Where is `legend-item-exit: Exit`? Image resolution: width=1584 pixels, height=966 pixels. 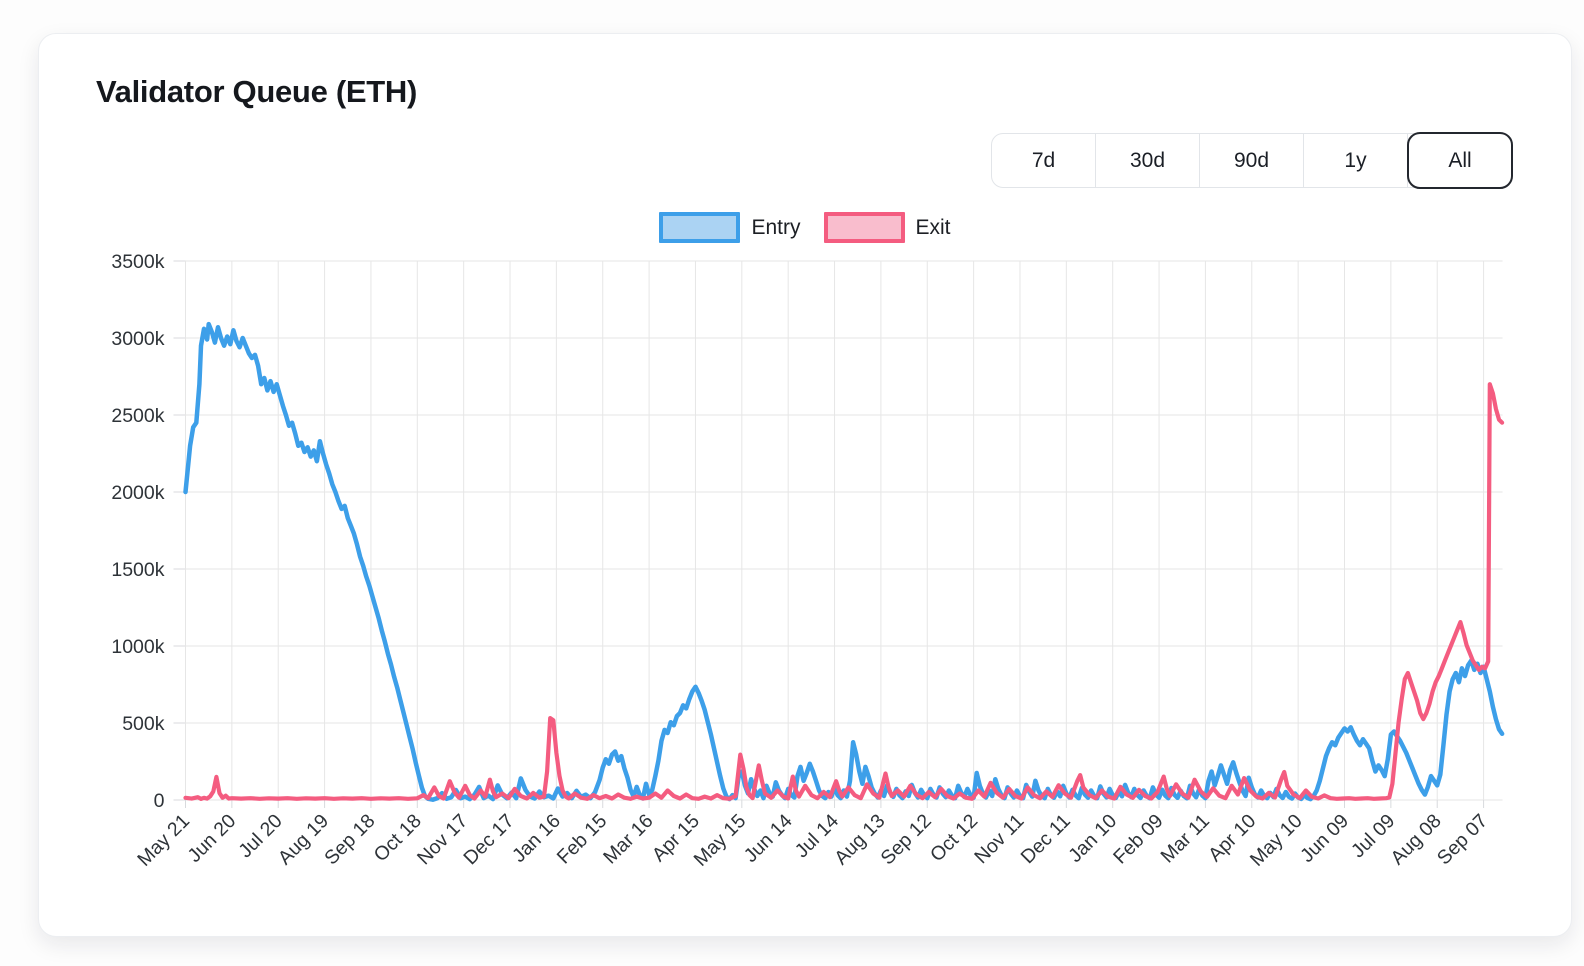 legend-item-exit: Exit is located at coordinates (887, 227).